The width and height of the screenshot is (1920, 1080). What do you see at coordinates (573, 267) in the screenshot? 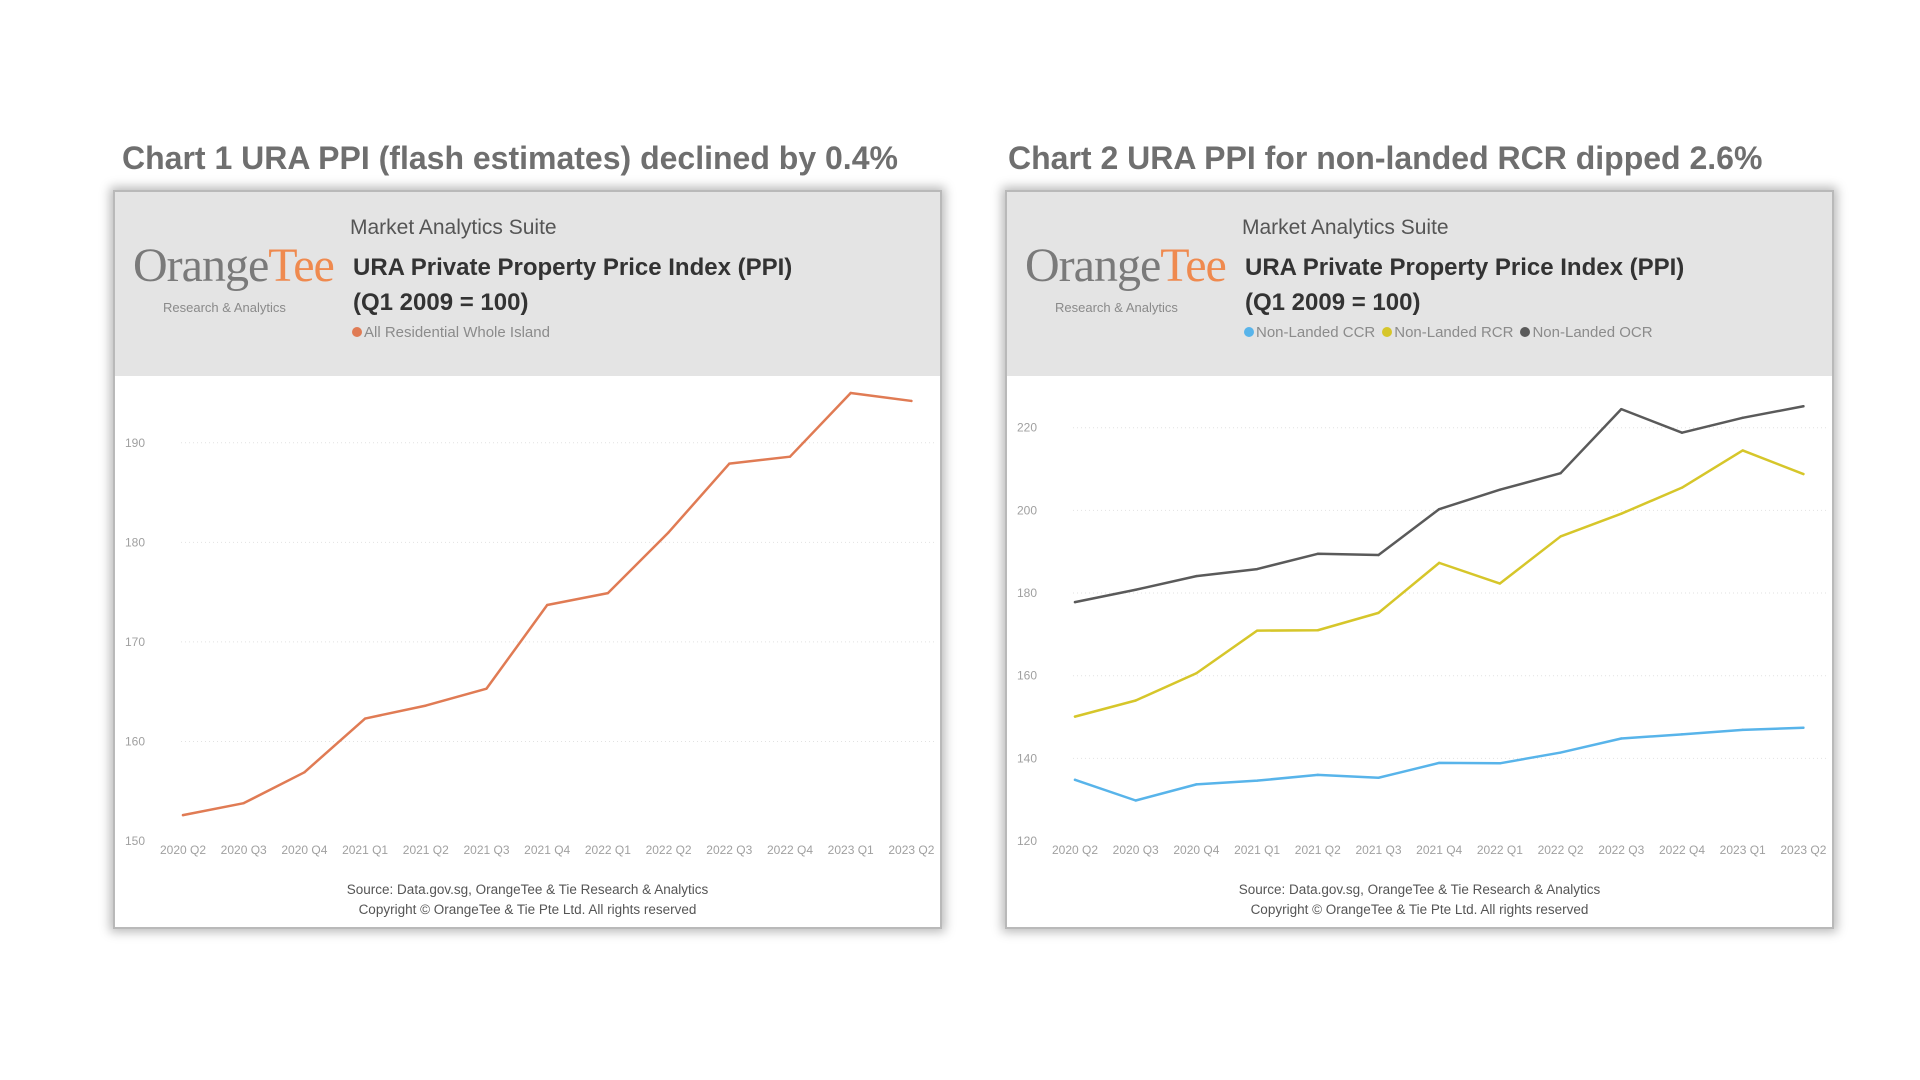
I see `chart-title-line-1: URA Private Property Price Index (PPI)` at bounding box center [573, 267].